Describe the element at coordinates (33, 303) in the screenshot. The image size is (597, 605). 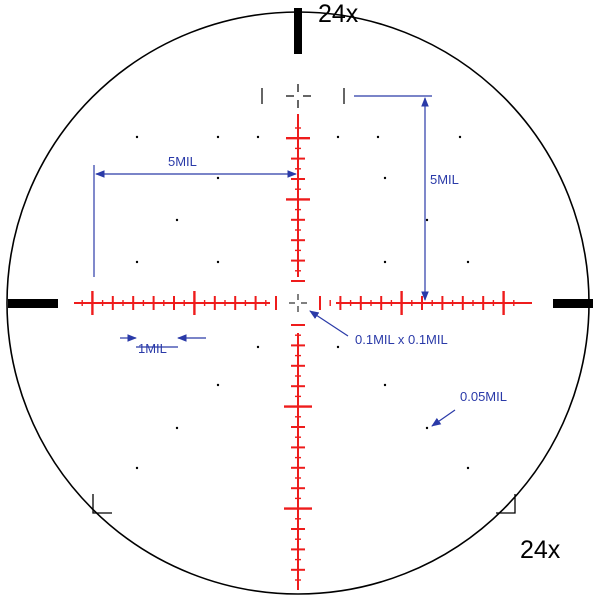
I see `left-post` at that location.